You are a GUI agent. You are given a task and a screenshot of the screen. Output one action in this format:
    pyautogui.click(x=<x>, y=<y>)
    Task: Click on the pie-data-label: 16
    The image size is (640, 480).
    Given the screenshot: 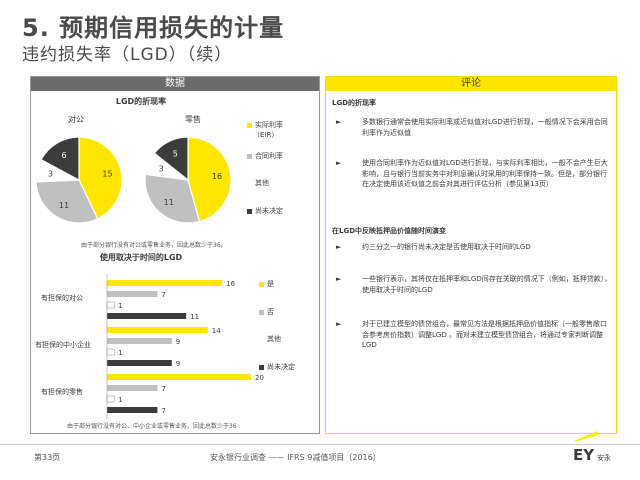 What is the action you would take?
    pyautogui.click(x=217, y=176)
    